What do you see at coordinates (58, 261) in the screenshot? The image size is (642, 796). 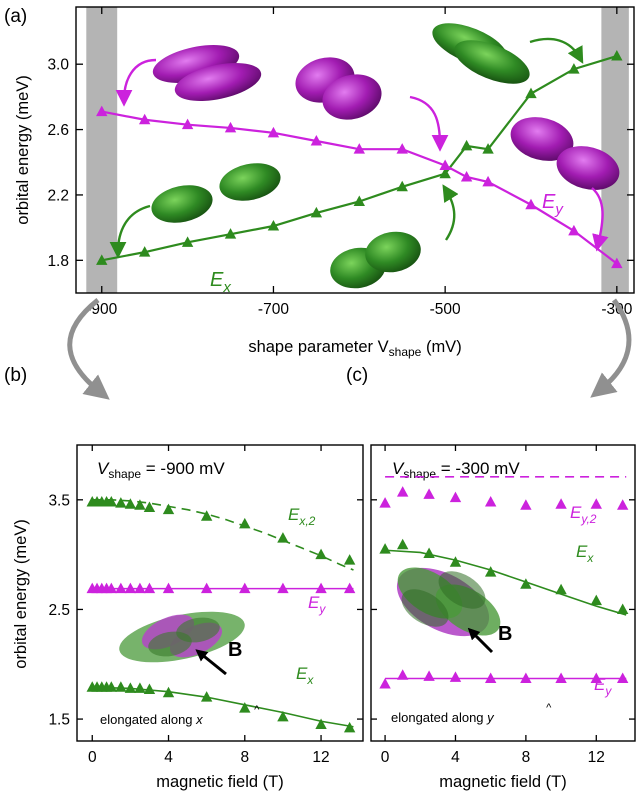 I see `y-tick-label: 1.8` at bounding box center [58, 261].